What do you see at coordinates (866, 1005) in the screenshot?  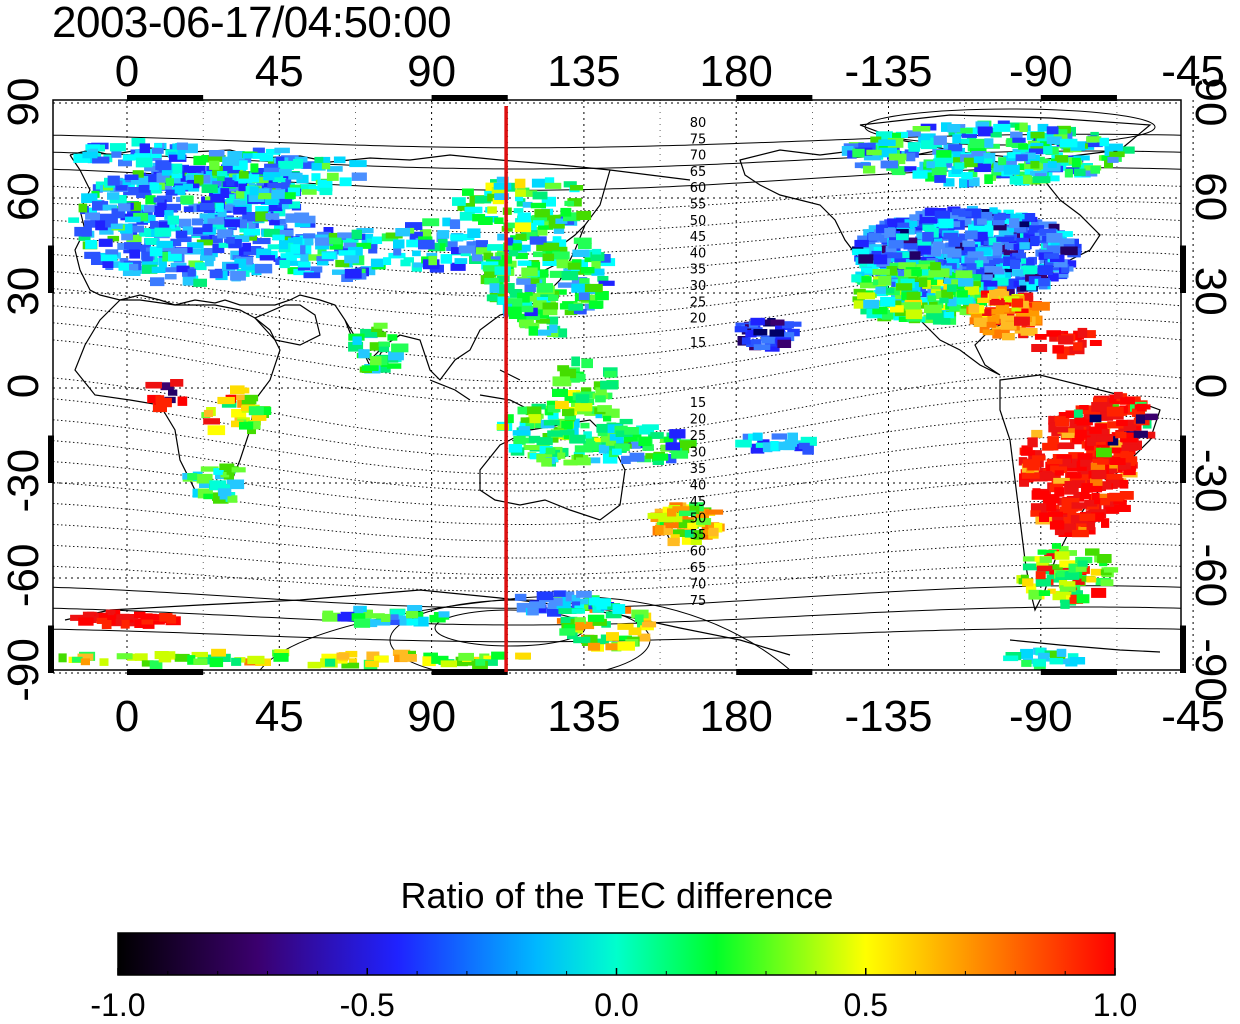 I see `colorbar-tick-label: 0.5` at bounding box center [866, 1005].